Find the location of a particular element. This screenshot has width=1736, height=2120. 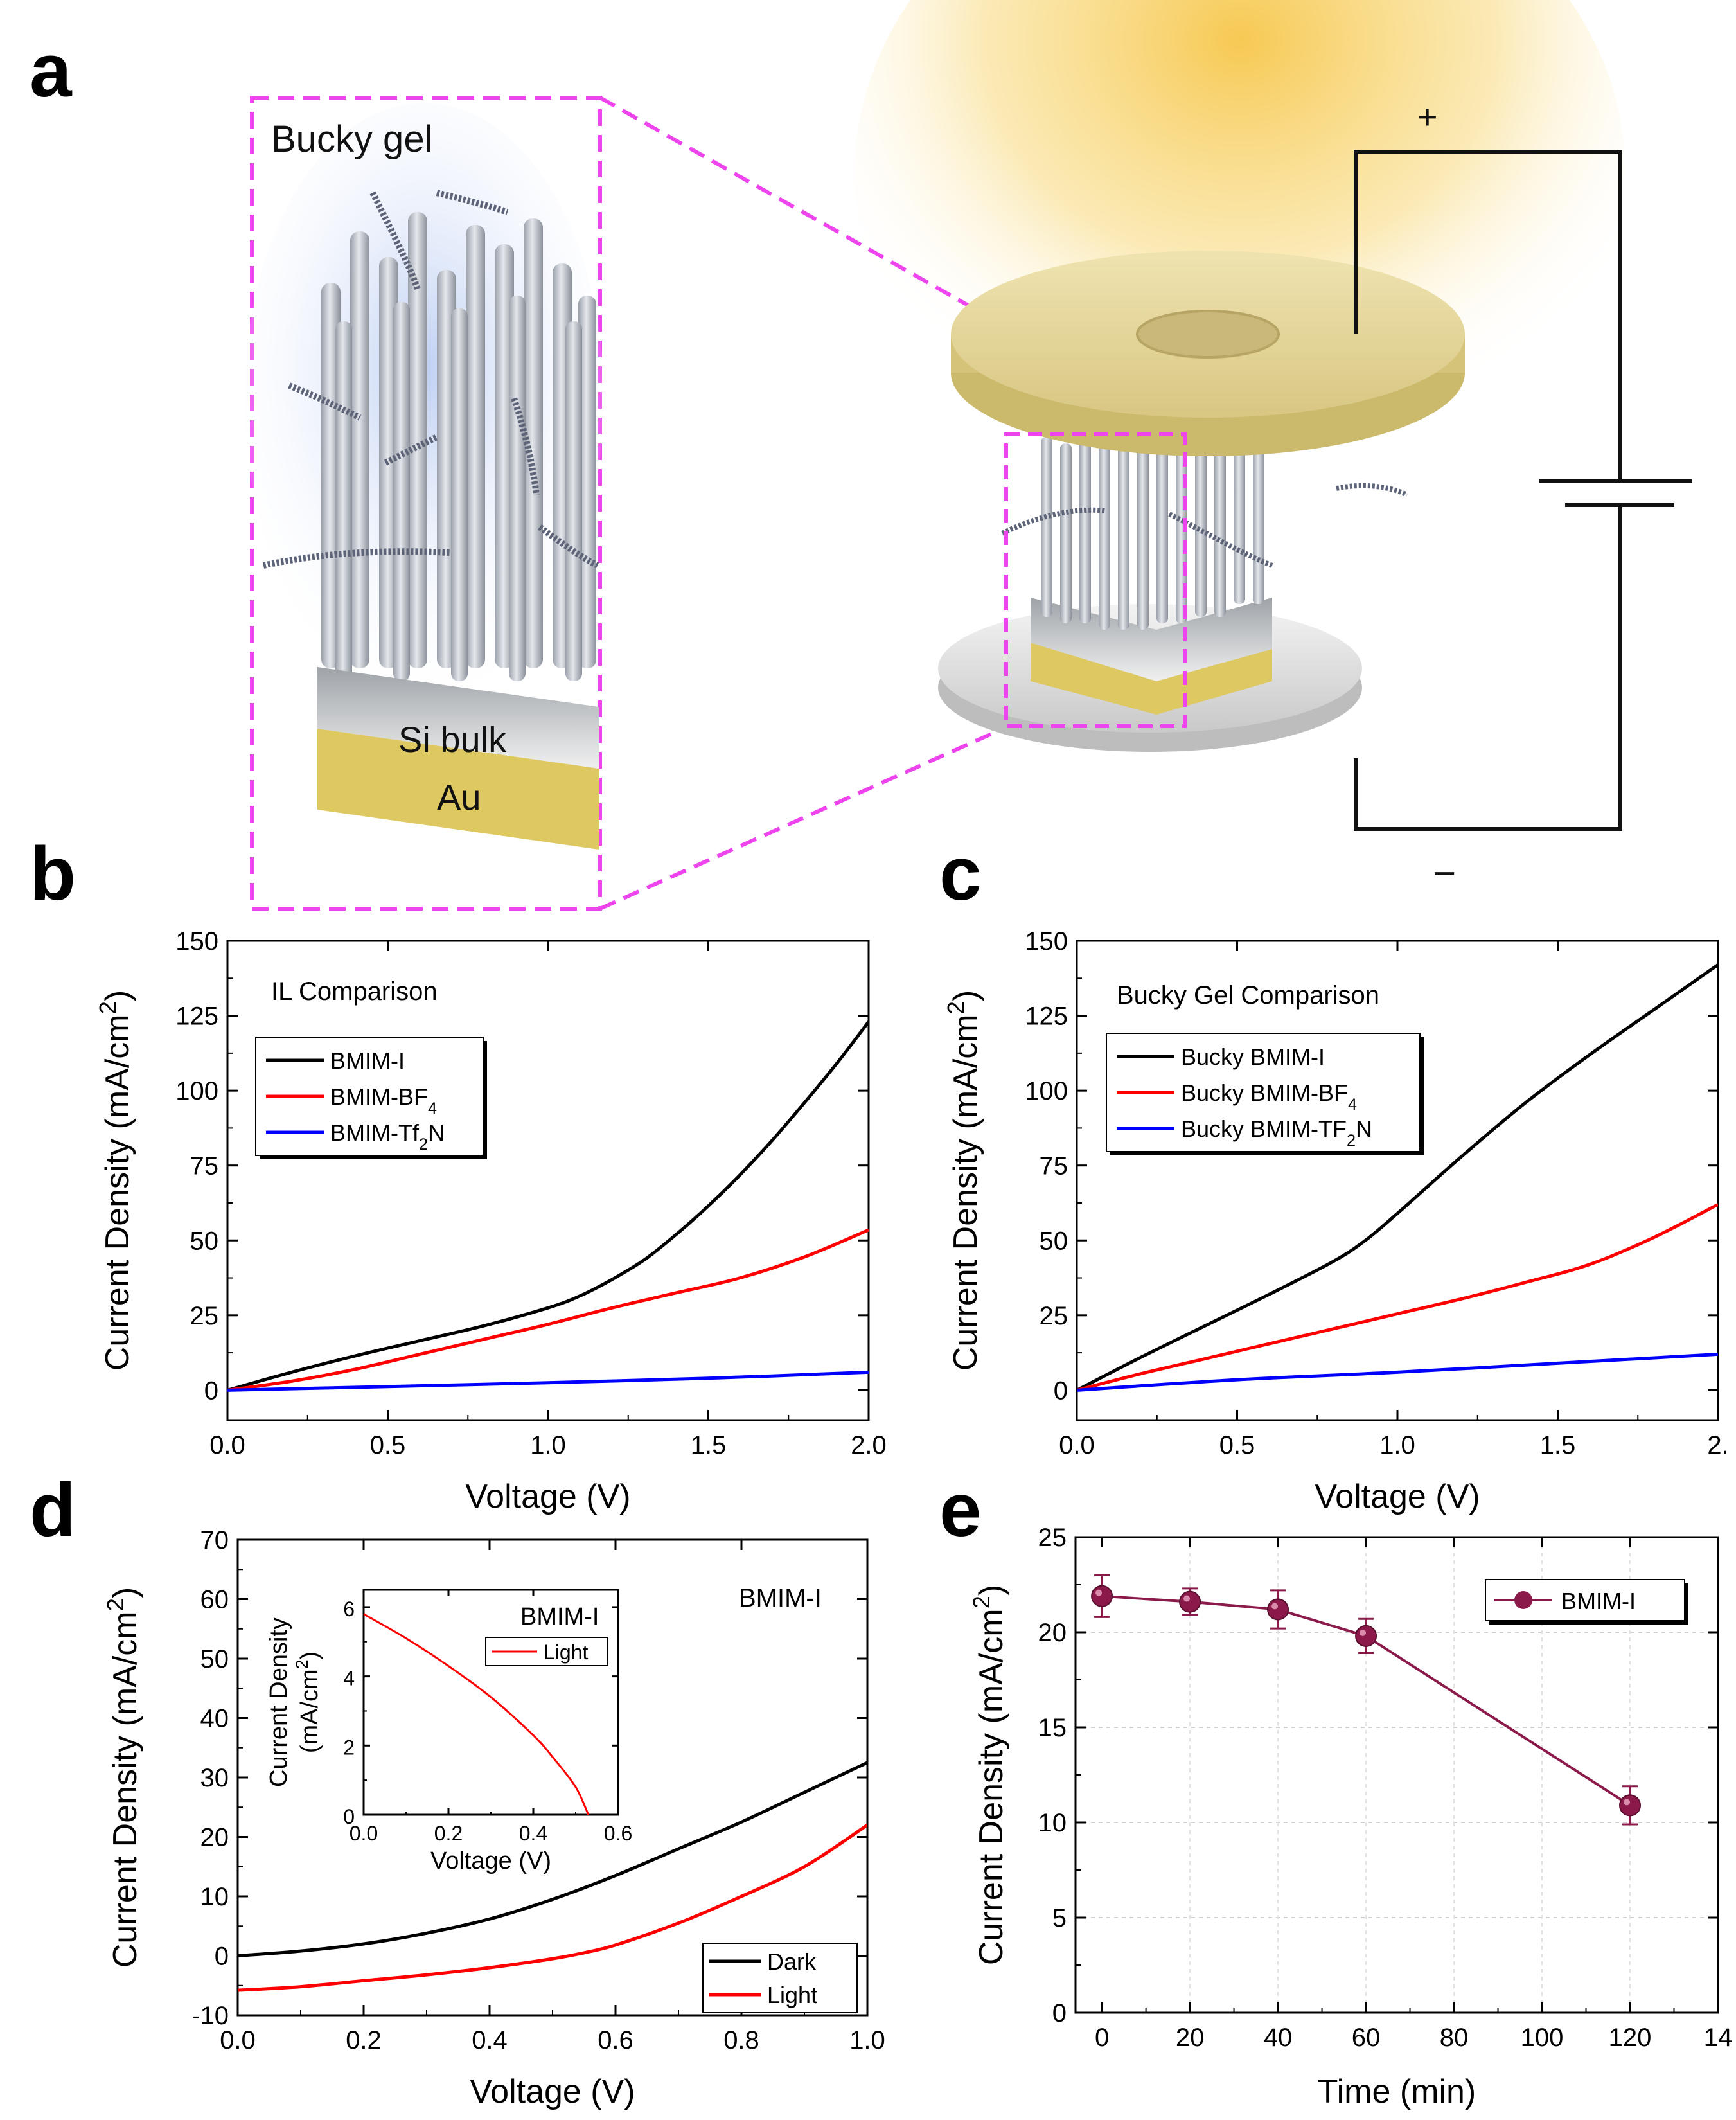

series-line-light is located at coordinates (477, 1714).